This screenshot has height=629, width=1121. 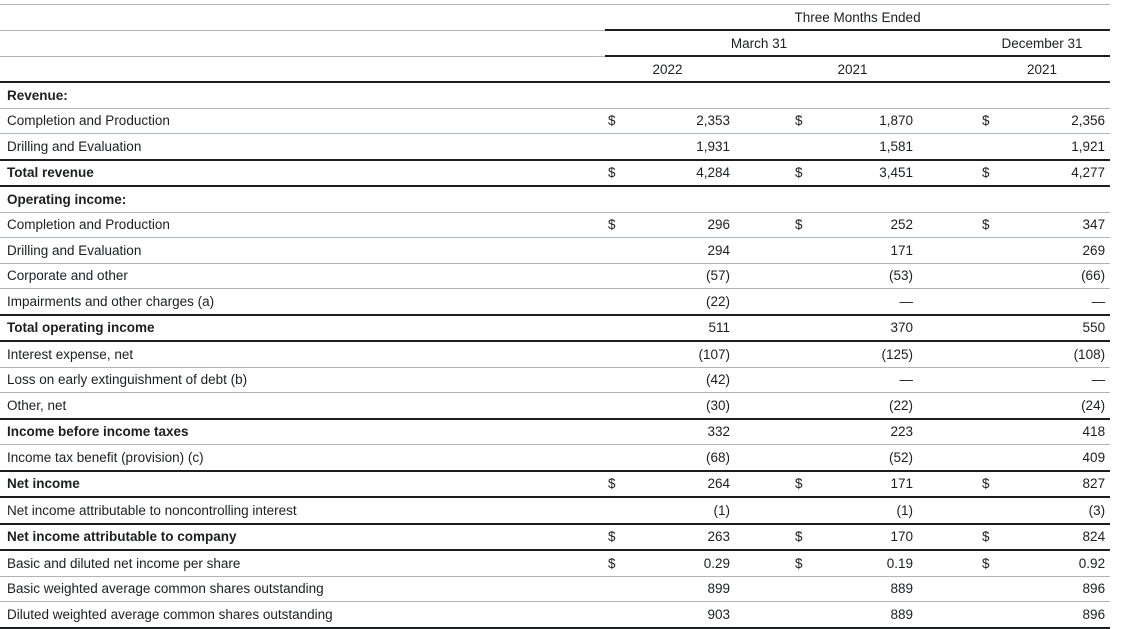 What do you see at coordinates (713, 173) in the screenshot?
I see `value-cell: 4,284` at bounding box center [713, 173].